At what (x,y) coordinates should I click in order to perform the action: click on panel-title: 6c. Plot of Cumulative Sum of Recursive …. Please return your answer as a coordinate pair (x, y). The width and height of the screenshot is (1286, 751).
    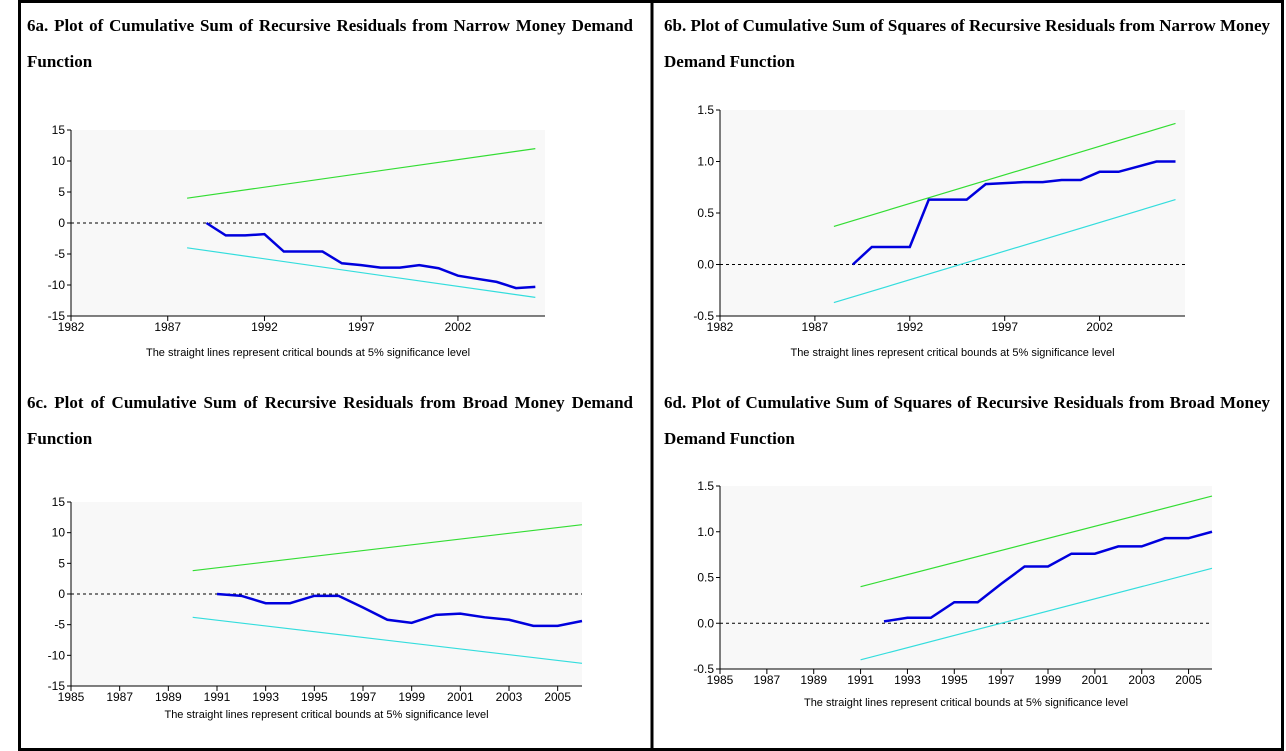
    Looking at the image, I should click on (330, 420).